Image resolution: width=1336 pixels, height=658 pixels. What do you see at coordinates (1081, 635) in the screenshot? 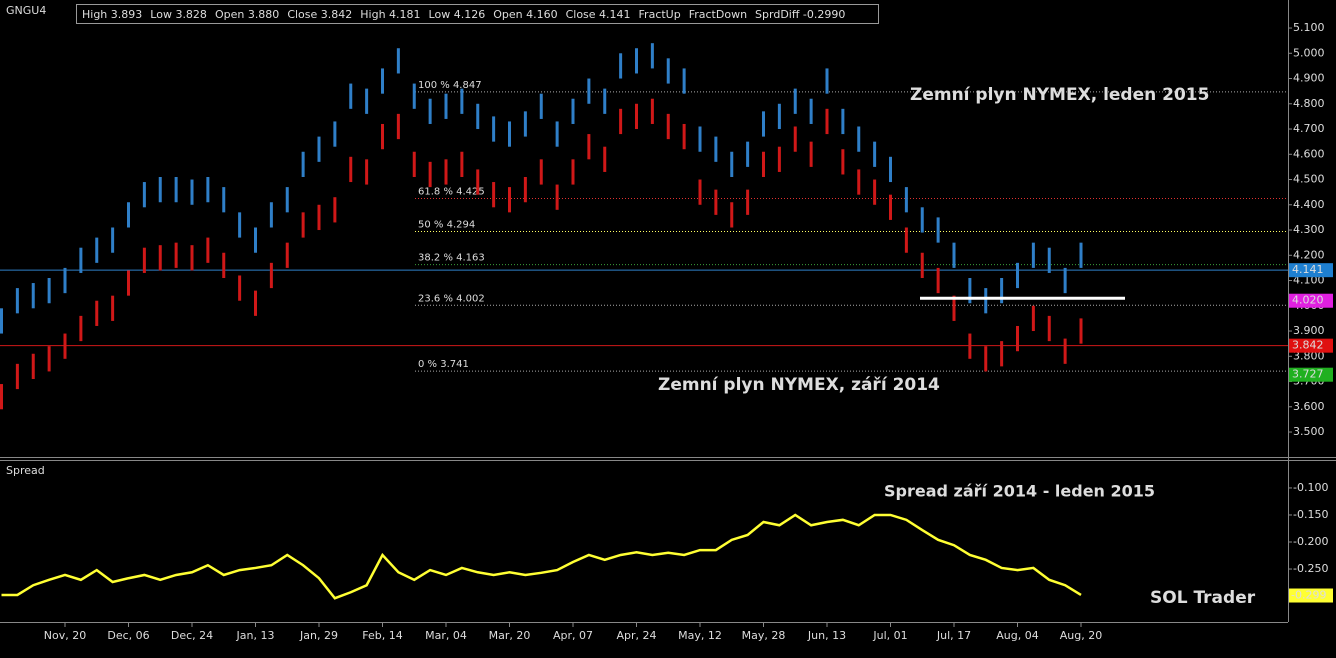
I see `x-tick-label: Aug, 20` at bounding box center [1081, 635].